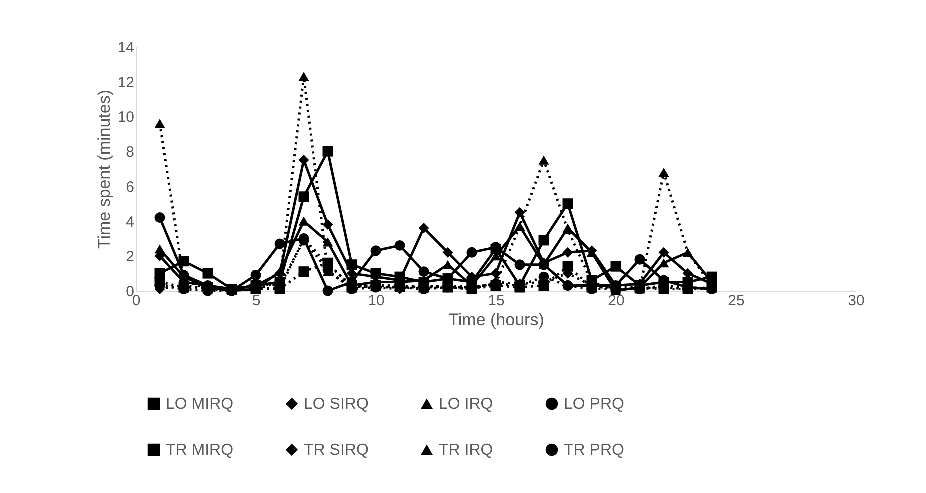 This screenshot has width=926, height=493. I want to click on y-tick-label: 4, so click(130, 222).